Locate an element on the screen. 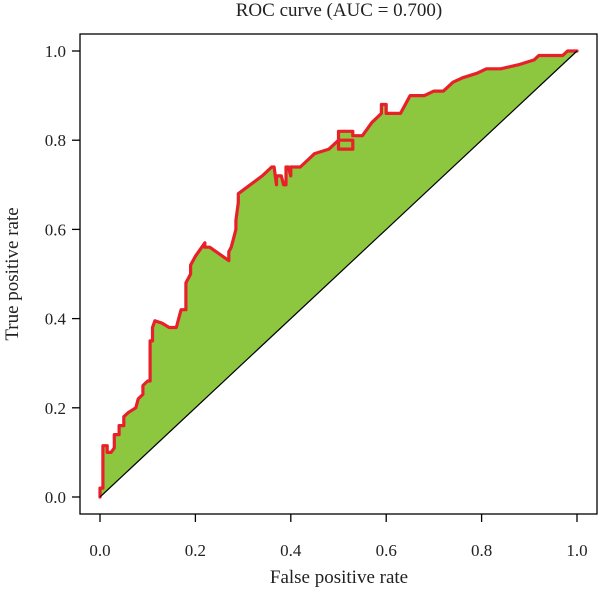 The height and width of the screenshot is (592, 600). chart-title: ROC curve (AUC = 0.700) is located at coordinates (339, 10).